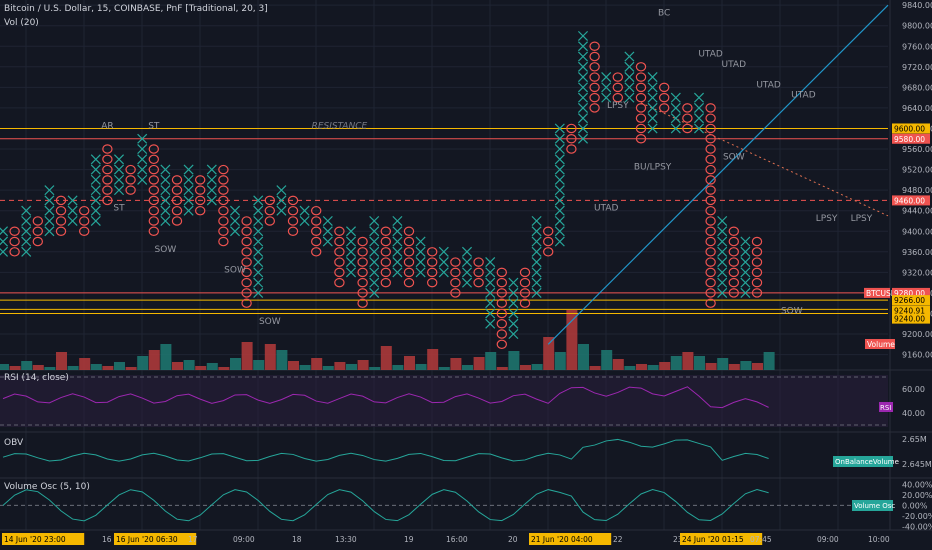  Describe the element at coordinates (917, 190) in the screenshot. I see `price-tick-label: 9480.00` at that location.